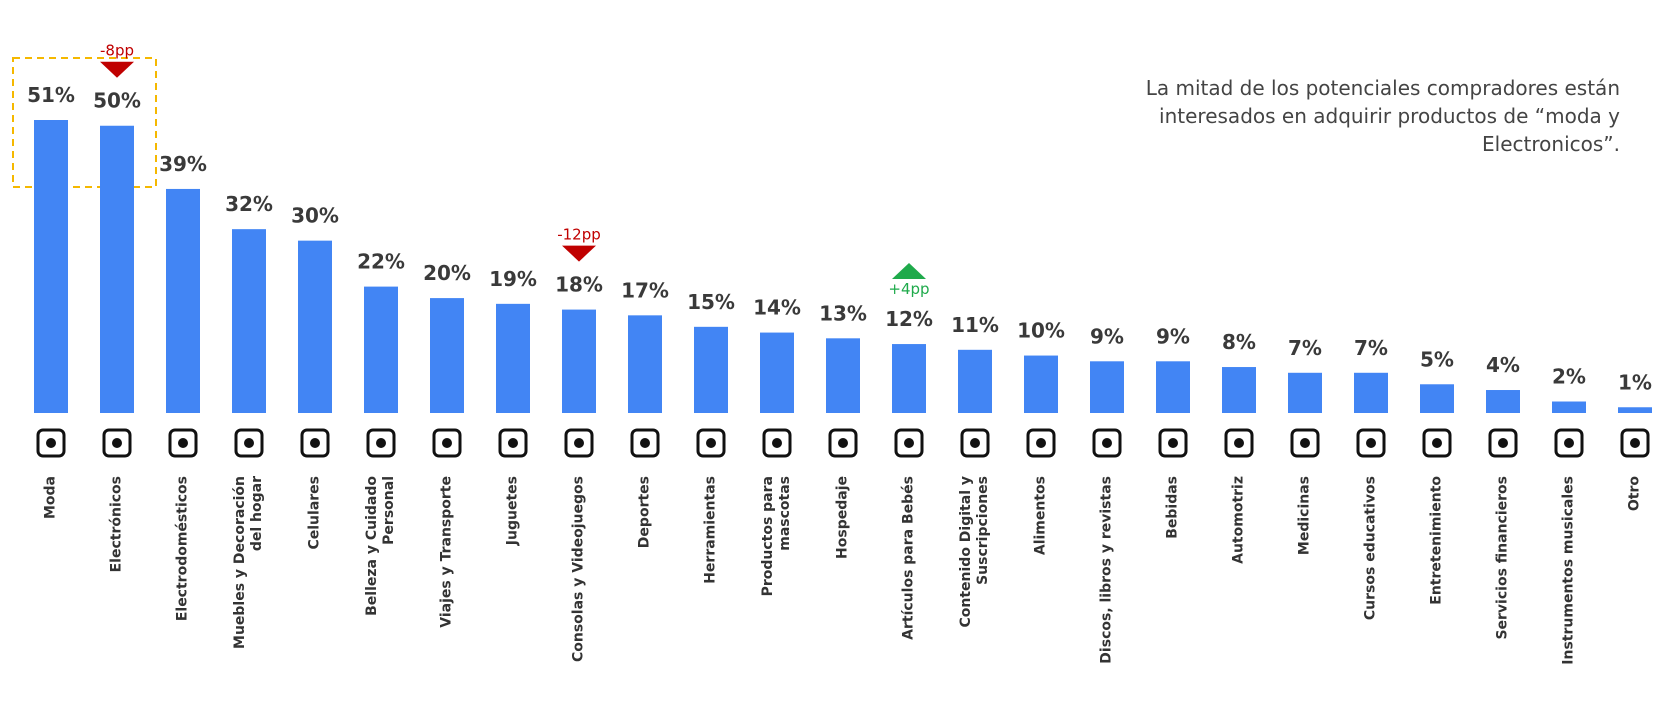 The width and height of the screenshot is (1660, 709). I want to click on category-label: Automotriz, so click(1238, 520).